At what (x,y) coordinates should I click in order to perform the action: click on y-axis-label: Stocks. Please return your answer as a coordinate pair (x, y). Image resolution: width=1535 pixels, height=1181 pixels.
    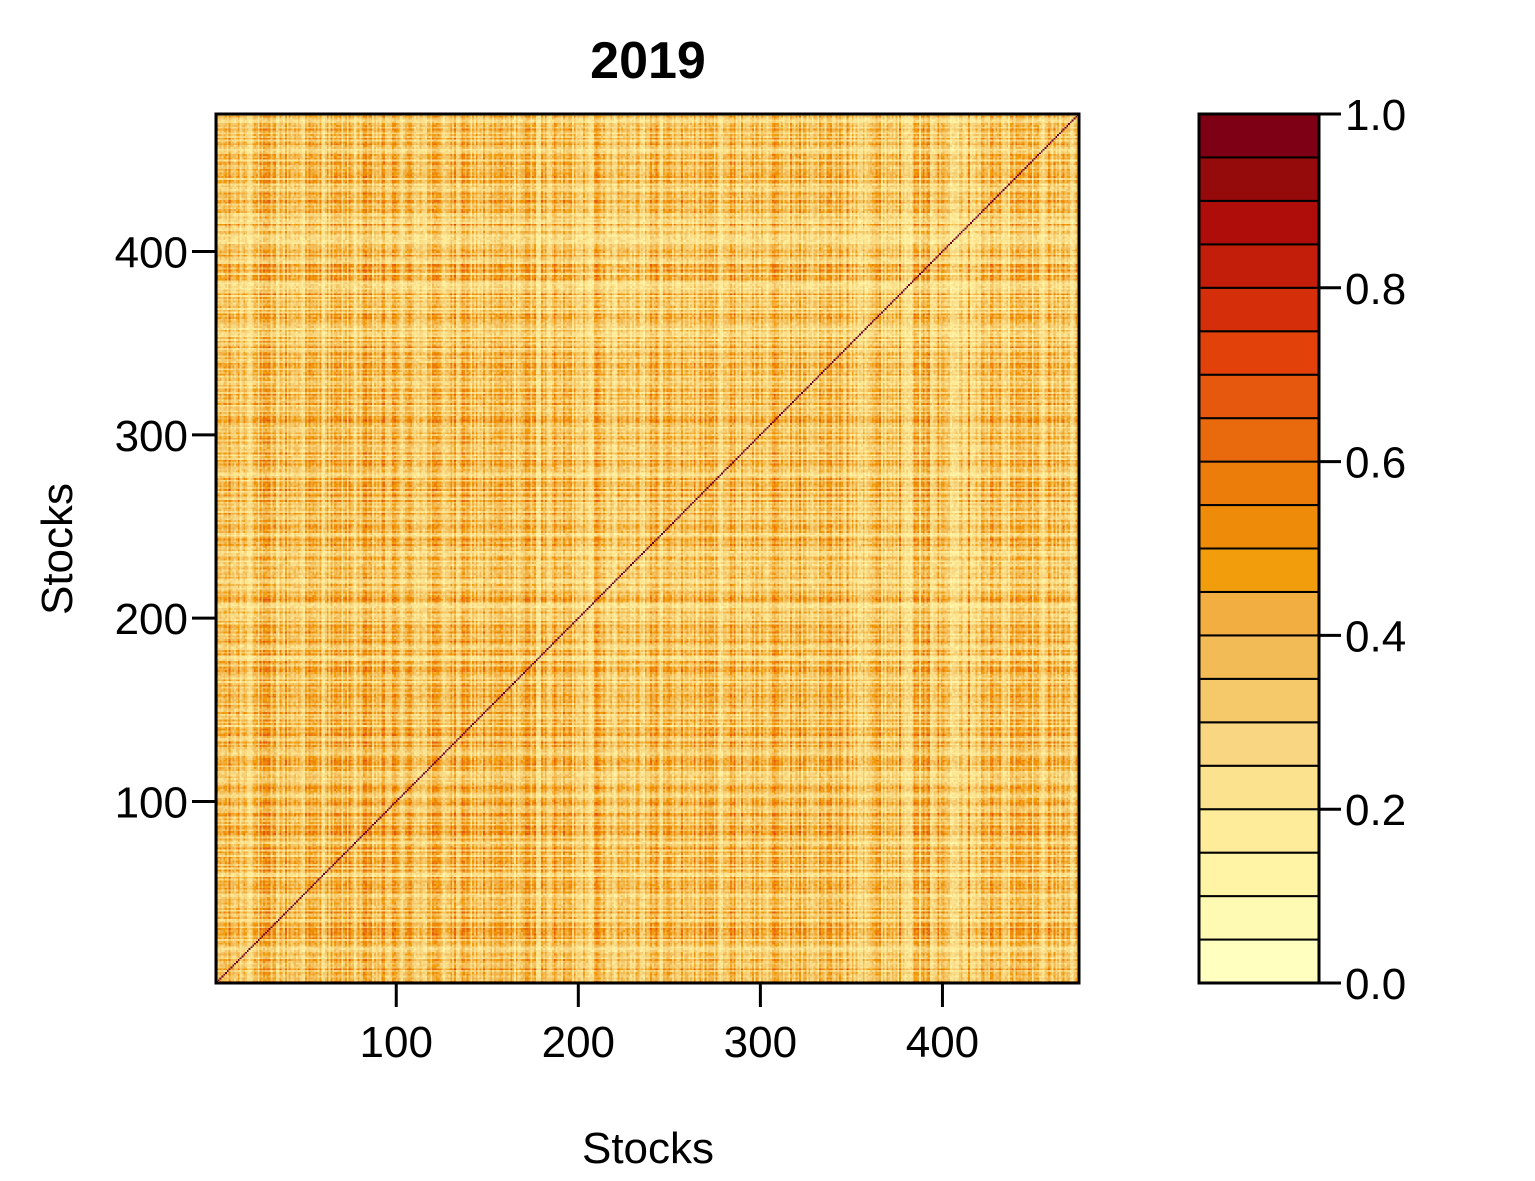
    Looking at the image, I should click on (57, 549).